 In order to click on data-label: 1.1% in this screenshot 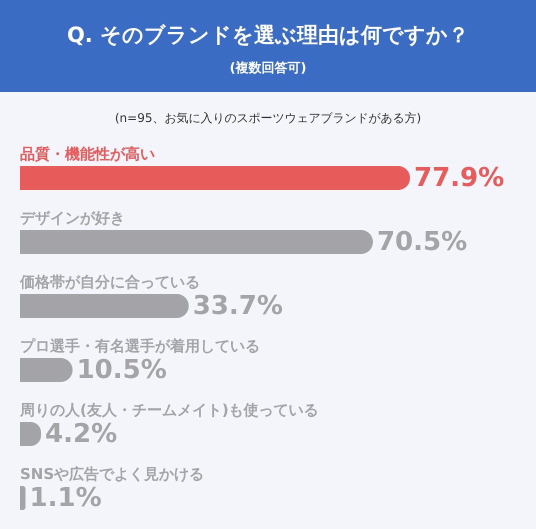, I will do `click(66, 498)`.